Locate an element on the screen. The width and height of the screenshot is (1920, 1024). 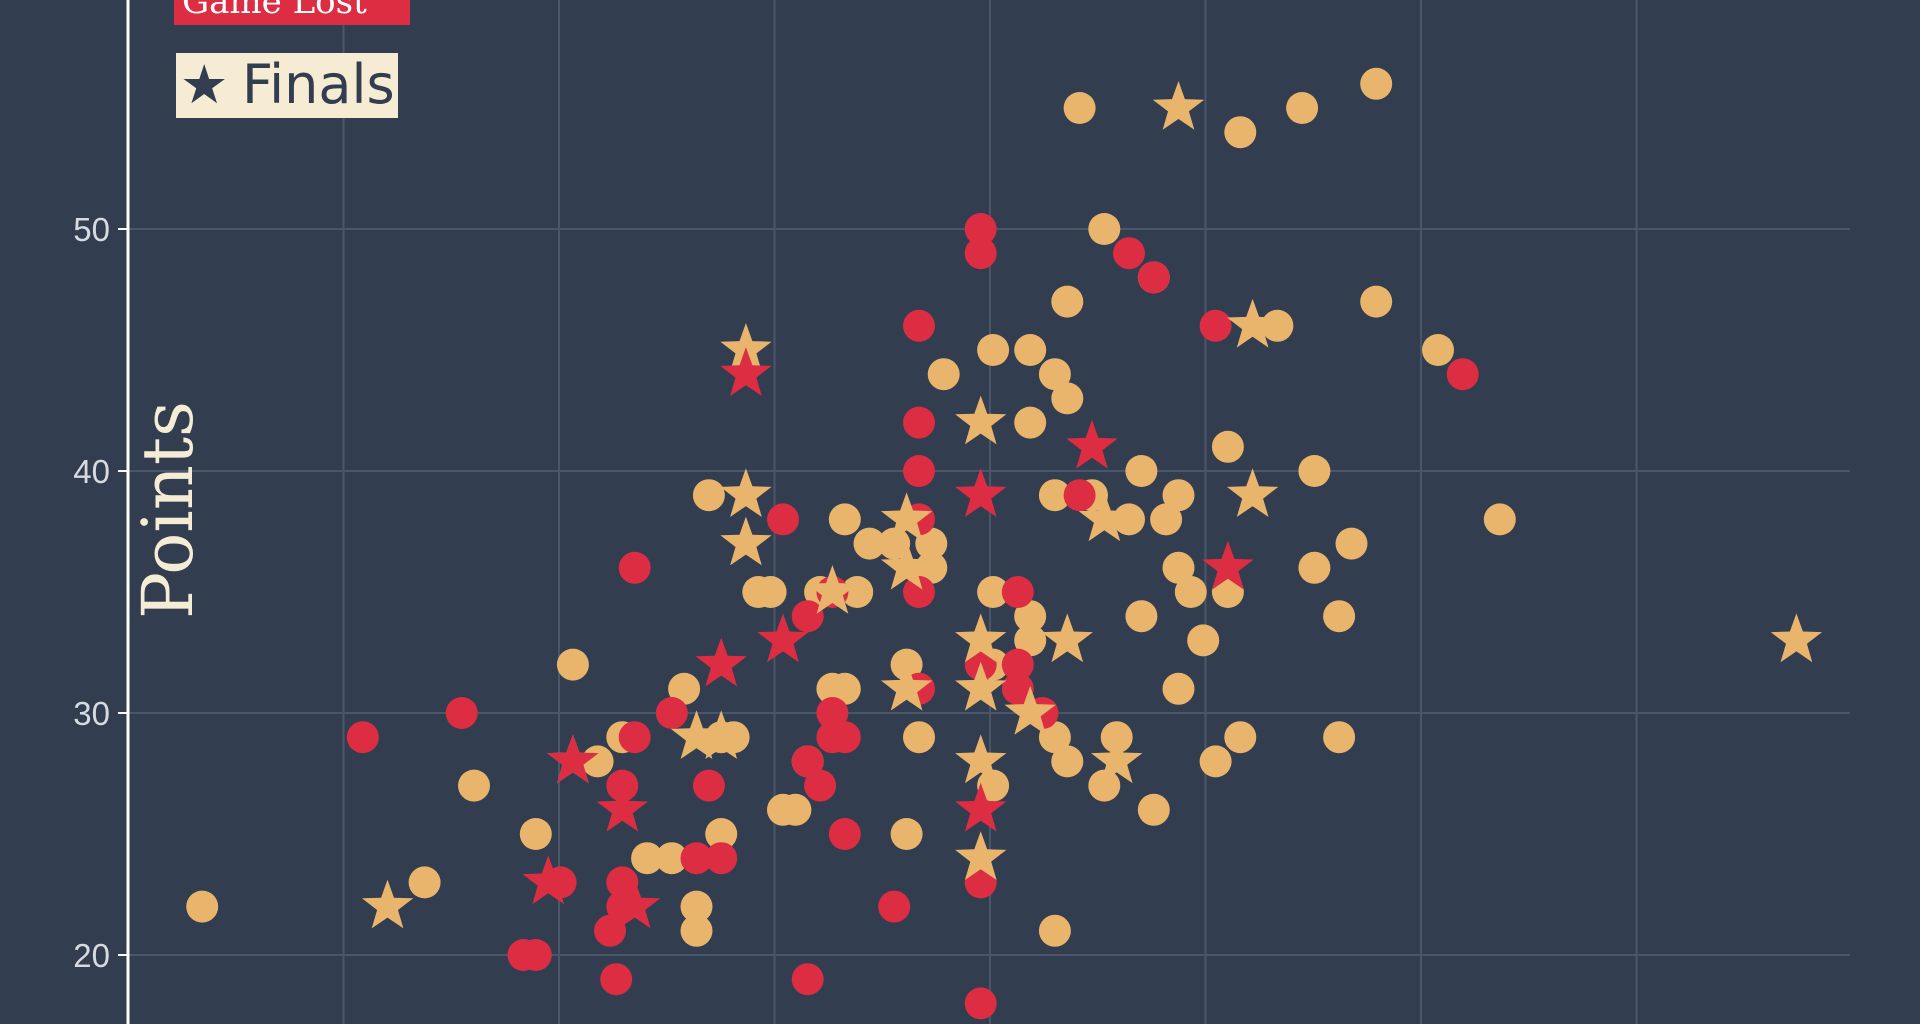
legend-label-game-lost: Game Lost is located at coordinates (274, 11).